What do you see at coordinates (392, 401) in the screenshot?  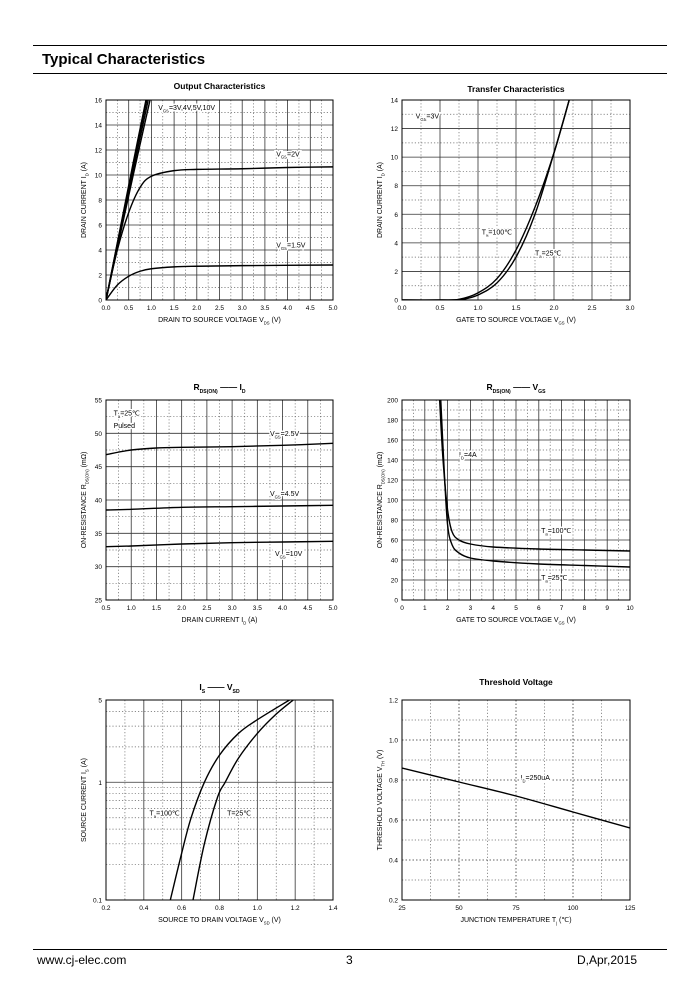 I see `y-tick-label: 200` at bounding box center [392, 401].